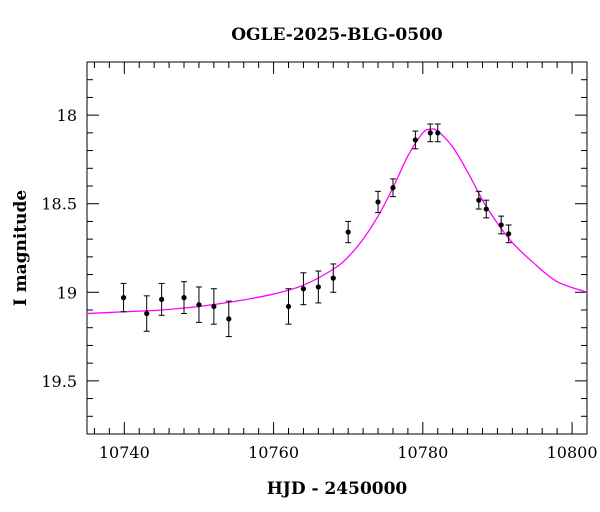 This screenshot has width=600, height=512. I want to click on y-tick-label: 18.5, so click(59, 204).